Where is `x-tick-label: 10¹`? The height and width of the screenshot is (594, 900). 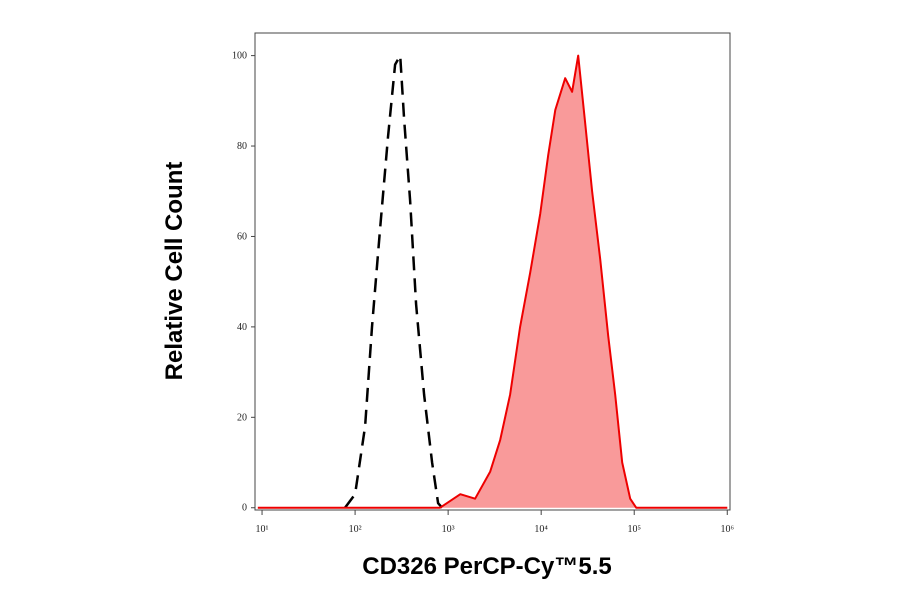
x-tick-label: 10¹ is located at coordinates (262, 529).